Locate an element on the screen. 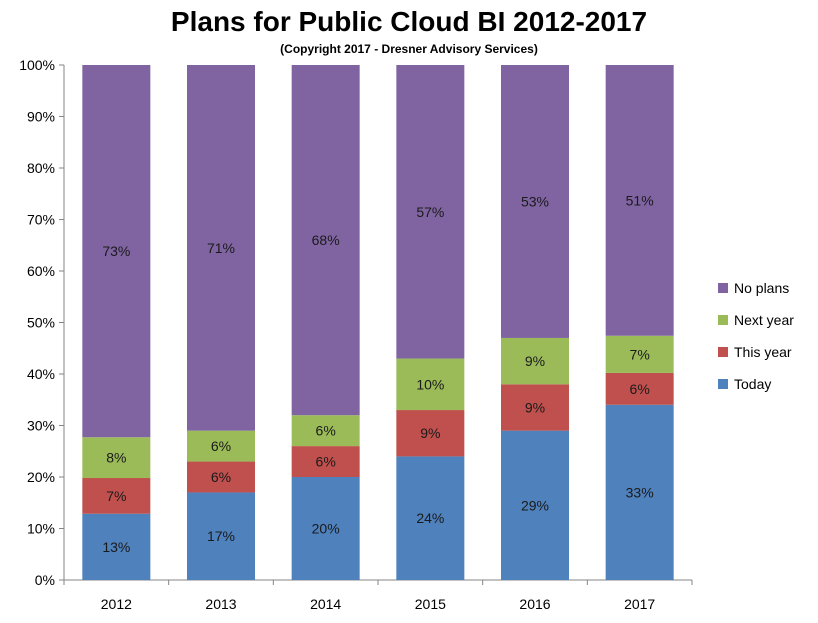  y-tick-label: 60% is located at coordinates (41, 271).